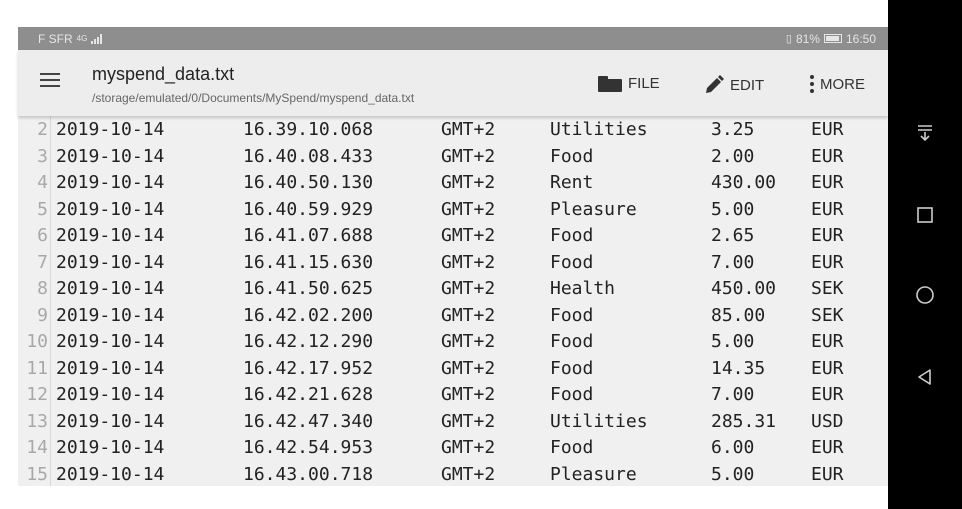 Image resolution: width=962 pixels, height=509 pixels. What do you see at coordinates (734, 85) in the screenshot?
I see `edit-menu-button: EDIT` at bounding box center [734, 85].